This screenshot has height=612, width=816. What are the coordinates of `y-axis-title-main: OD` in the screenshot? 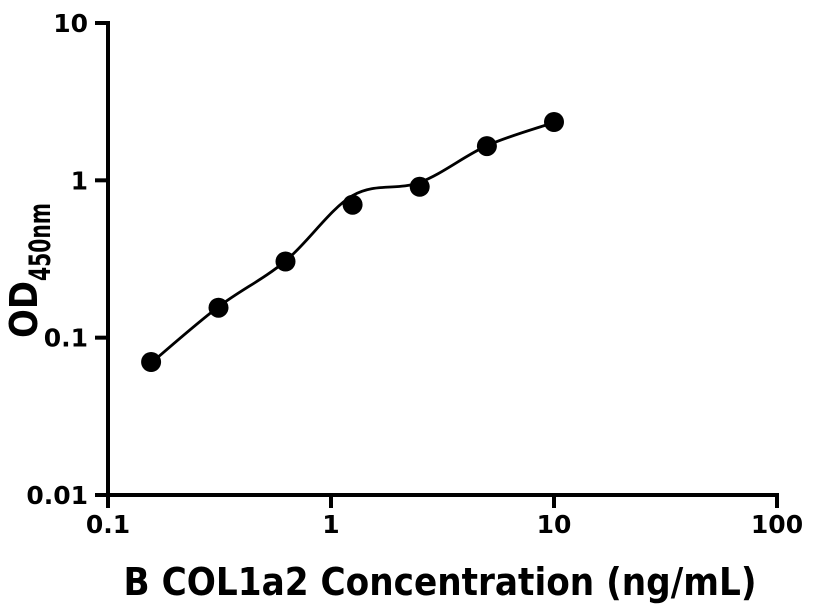 It's located at (24, 309).